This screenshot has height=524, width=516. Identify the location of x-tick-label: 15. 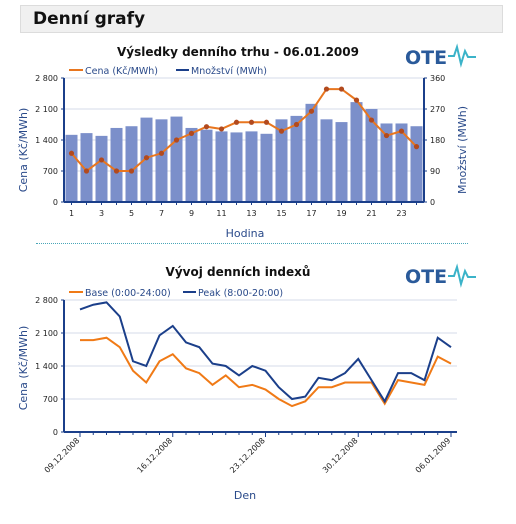
(281, 213).